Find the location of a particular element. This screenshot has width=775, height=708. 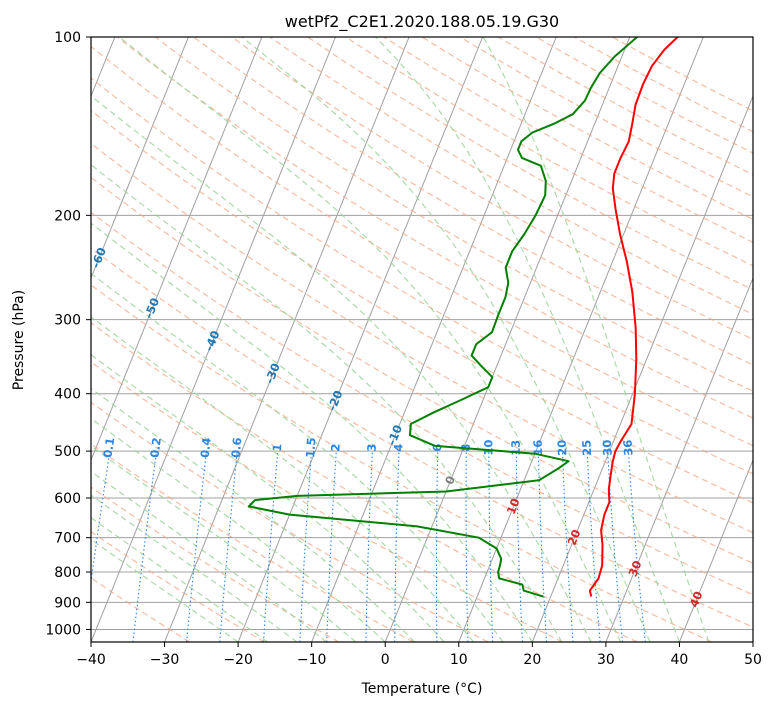

mixing-ratio-label: 1 is located at coordinates (277, 447).